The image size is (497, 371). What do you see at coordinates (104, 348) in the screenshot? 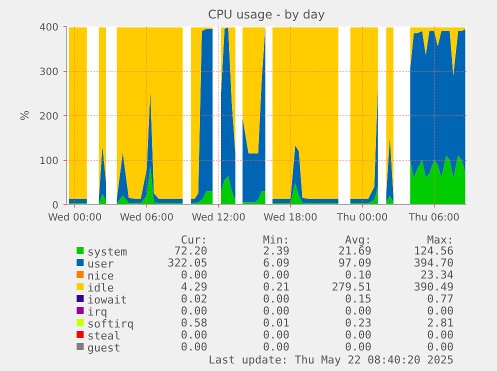
I see `legend-label: guest` at bounding box center [104, 348].